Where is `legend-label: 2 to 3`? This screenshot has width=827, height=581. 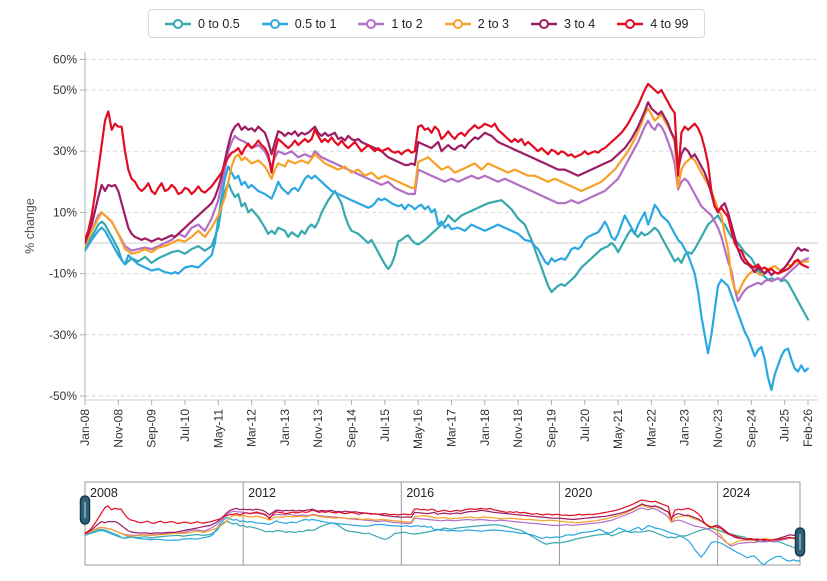 legend-label: 2 to 3 is located at coordinates (493, 23).